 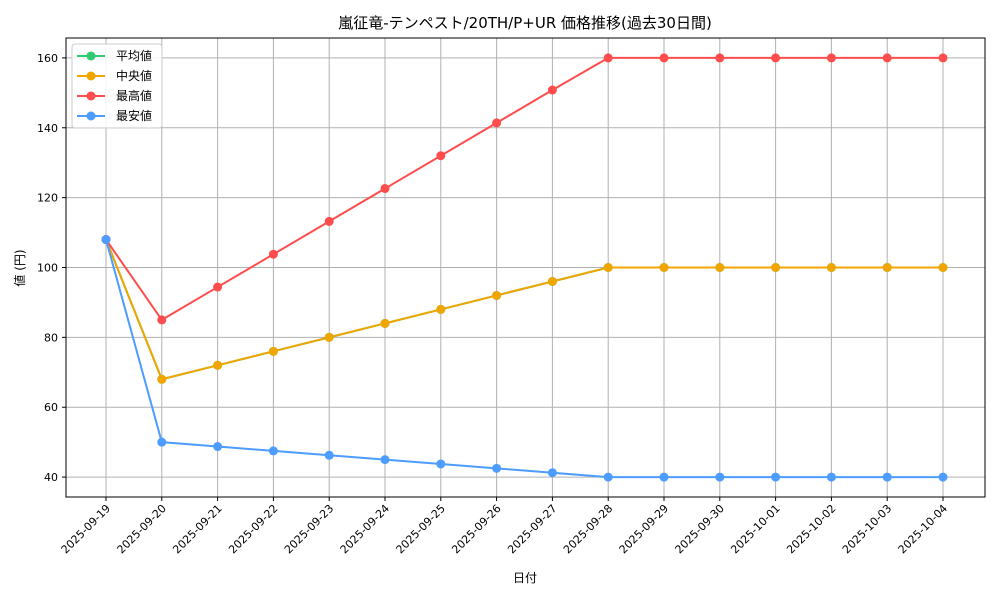 I want to click on x-tick-label: 2025-09-22, so click(x=253, y=529).